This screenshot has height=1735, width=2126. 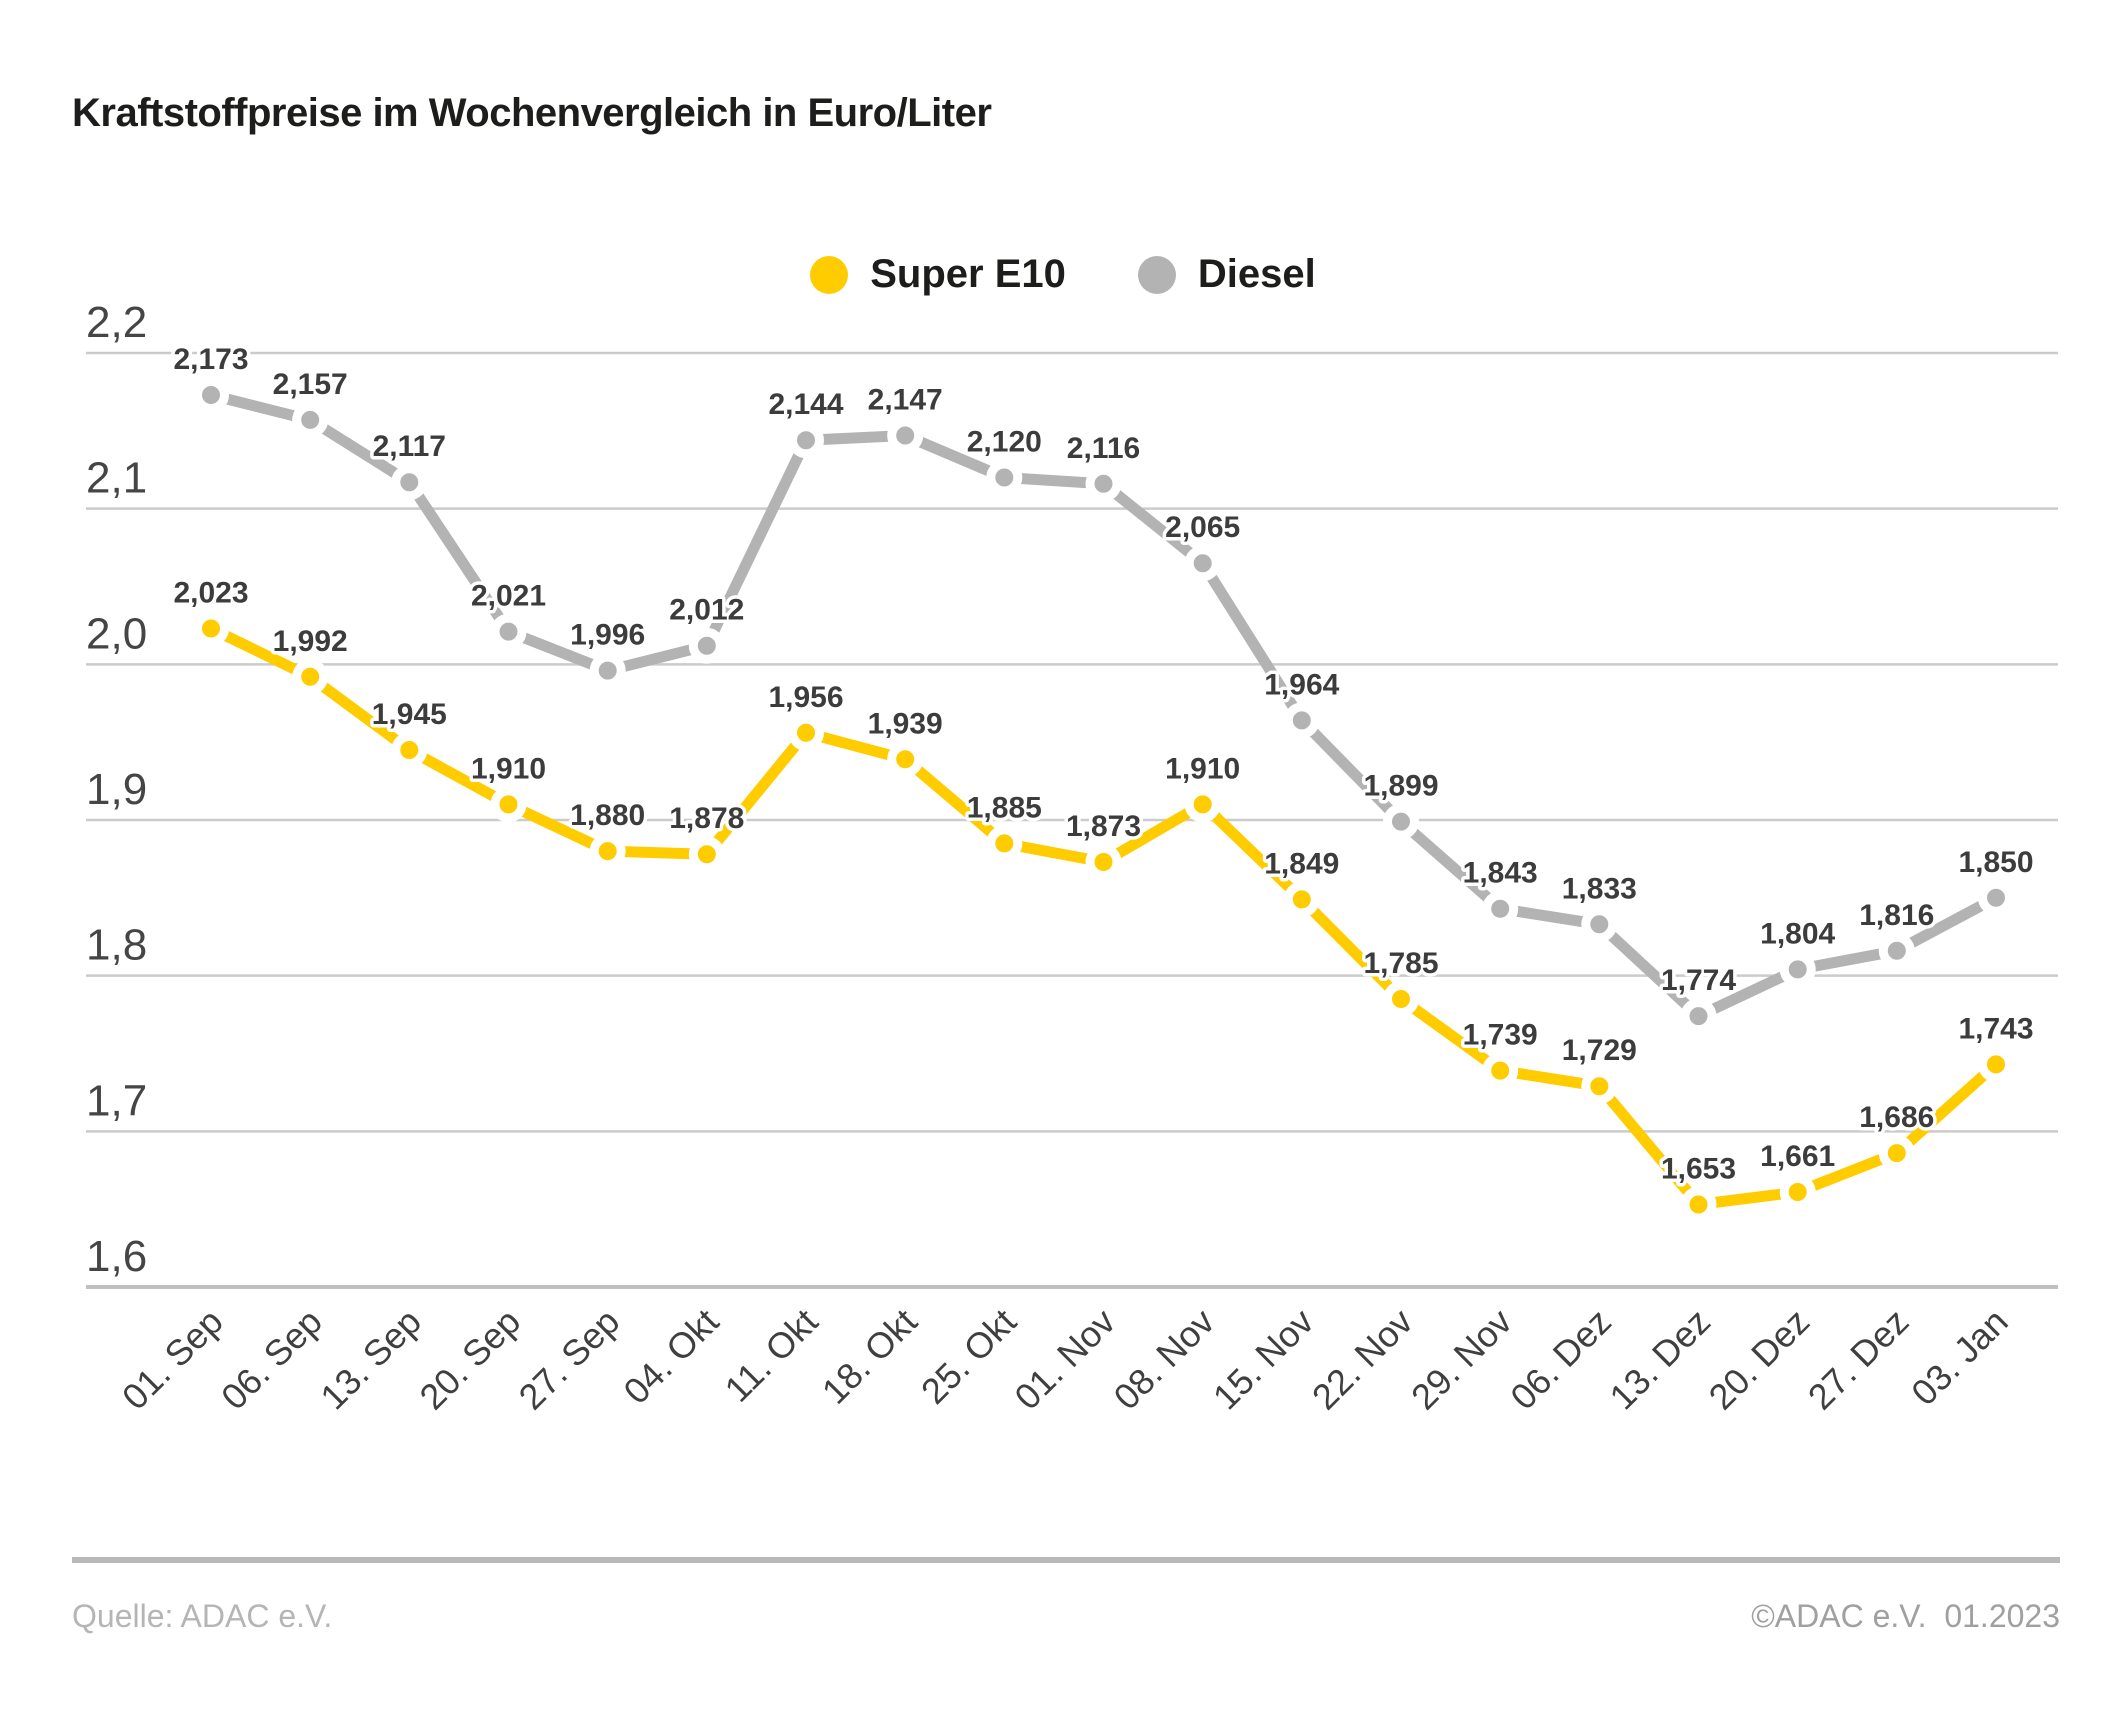 What do you see at coordinates (1500, 873) in the screenshot?
I see `data-label-diesel: 1,843` at bounding box center [1500, 873].